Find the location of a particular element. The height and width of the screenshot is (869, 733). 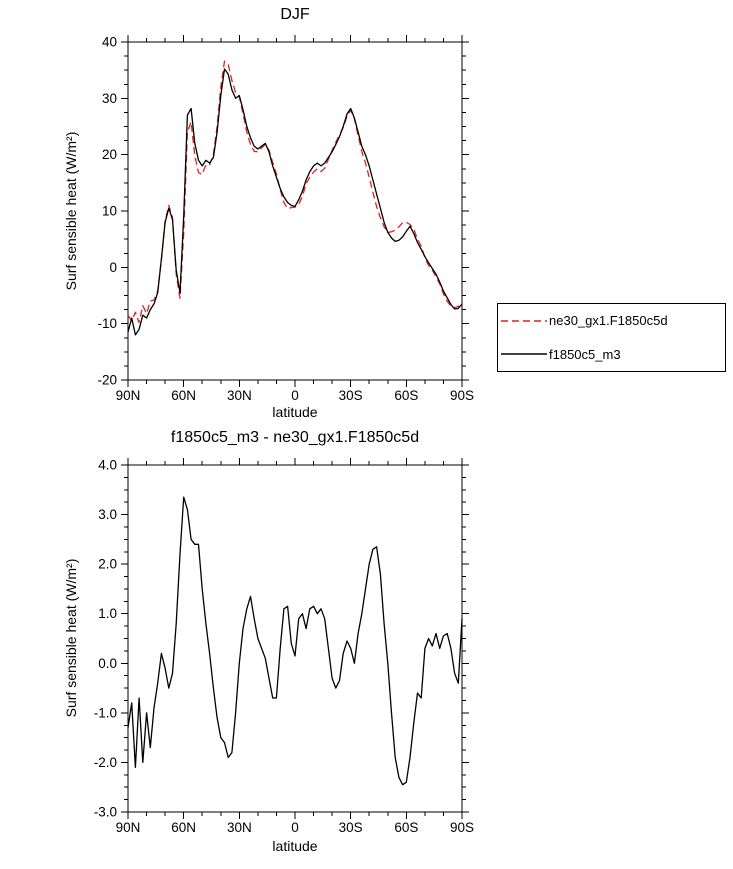

y-tick-label: -20 is located at coordinates (107, 380).